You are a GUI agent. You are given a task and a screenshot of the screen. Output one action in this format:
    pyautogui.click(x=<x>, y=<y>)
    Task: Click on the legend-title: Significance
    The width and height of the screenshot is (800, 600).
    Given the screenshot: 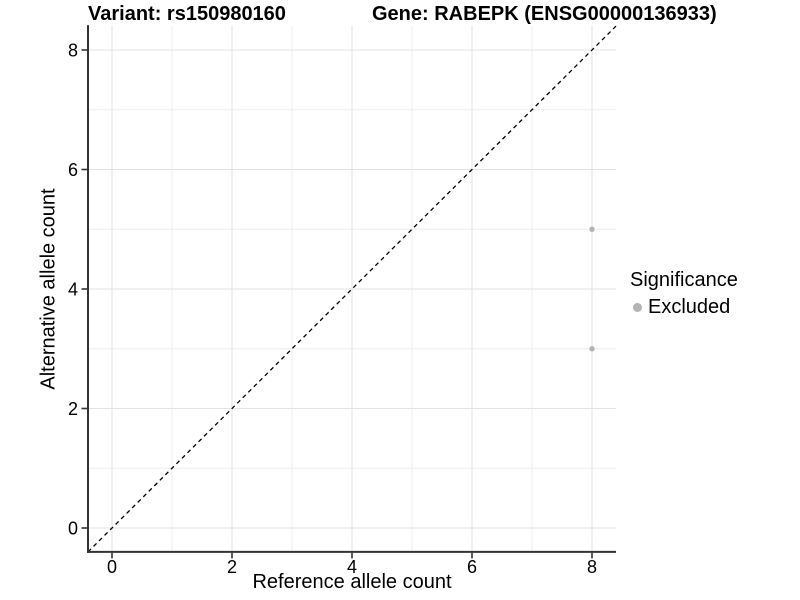 What is the action you would take?
    pyautogui.click(x=684, y=280)
    